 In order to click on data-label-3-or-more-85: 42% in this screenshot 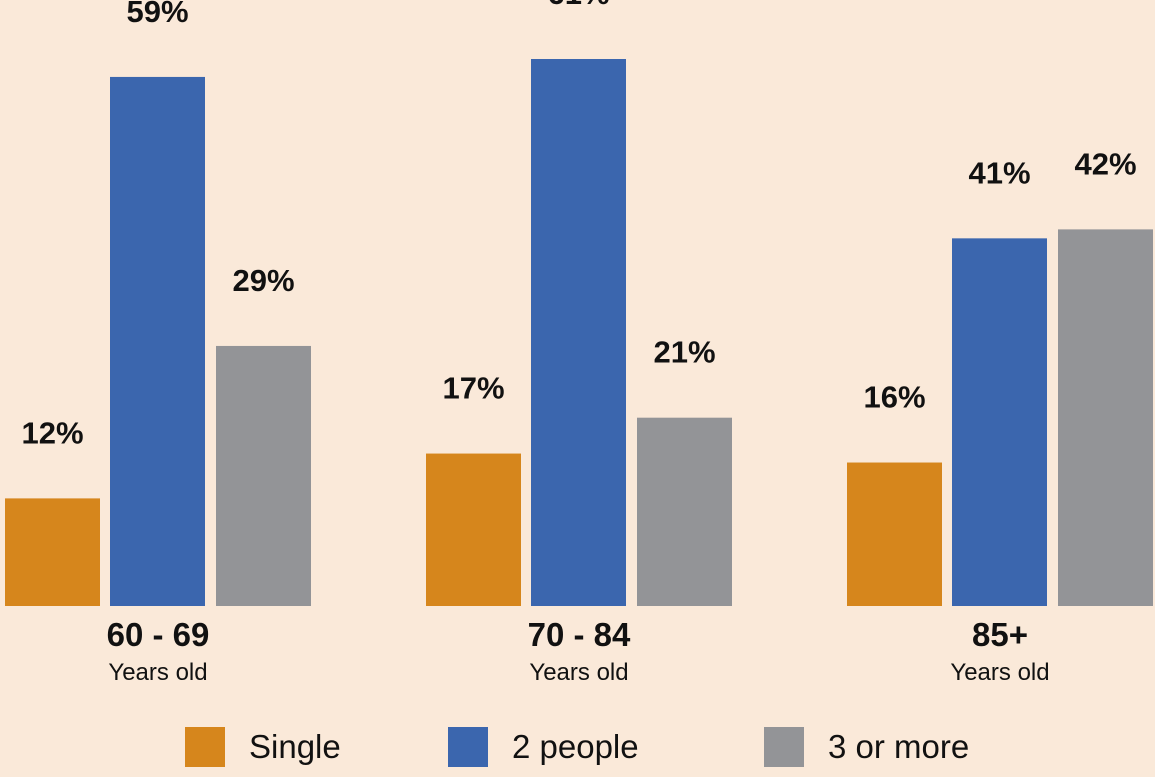, I will do `click(1105, 163)`.